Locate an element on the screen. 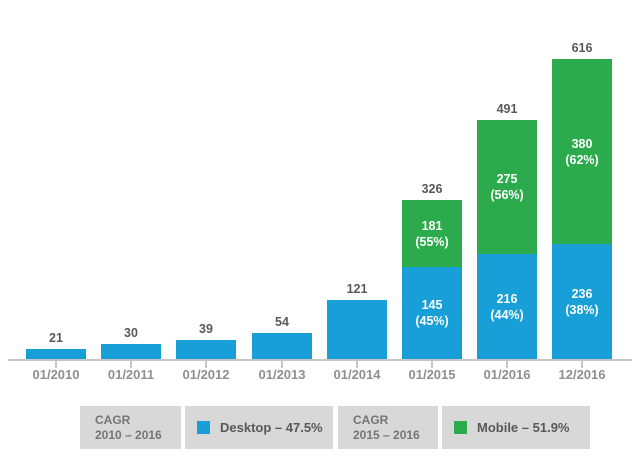 Image resolution: width=640 pixels, height=470 pixels. bar-12-2016-mobile-segment is located at coordinates (582, 151).